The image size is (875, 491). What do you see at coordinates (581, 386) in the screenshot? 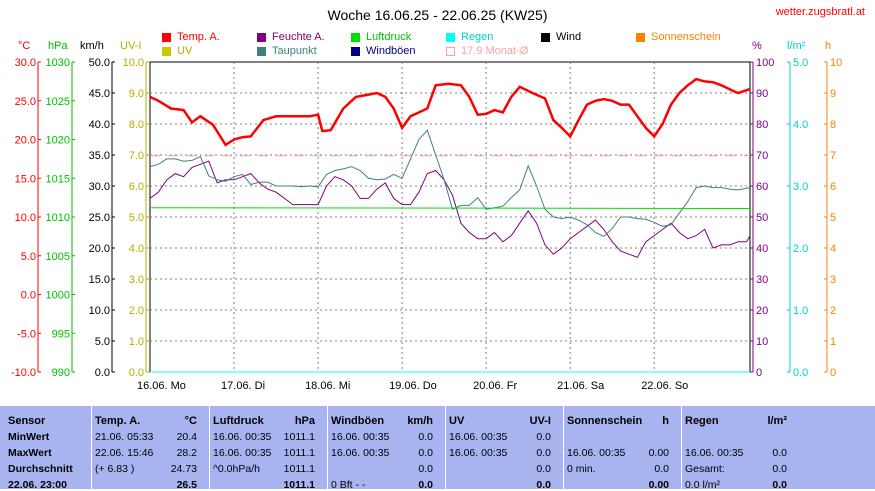
I see `x-tick-label: 21.06. Sa` at bounding box center [581, 386].